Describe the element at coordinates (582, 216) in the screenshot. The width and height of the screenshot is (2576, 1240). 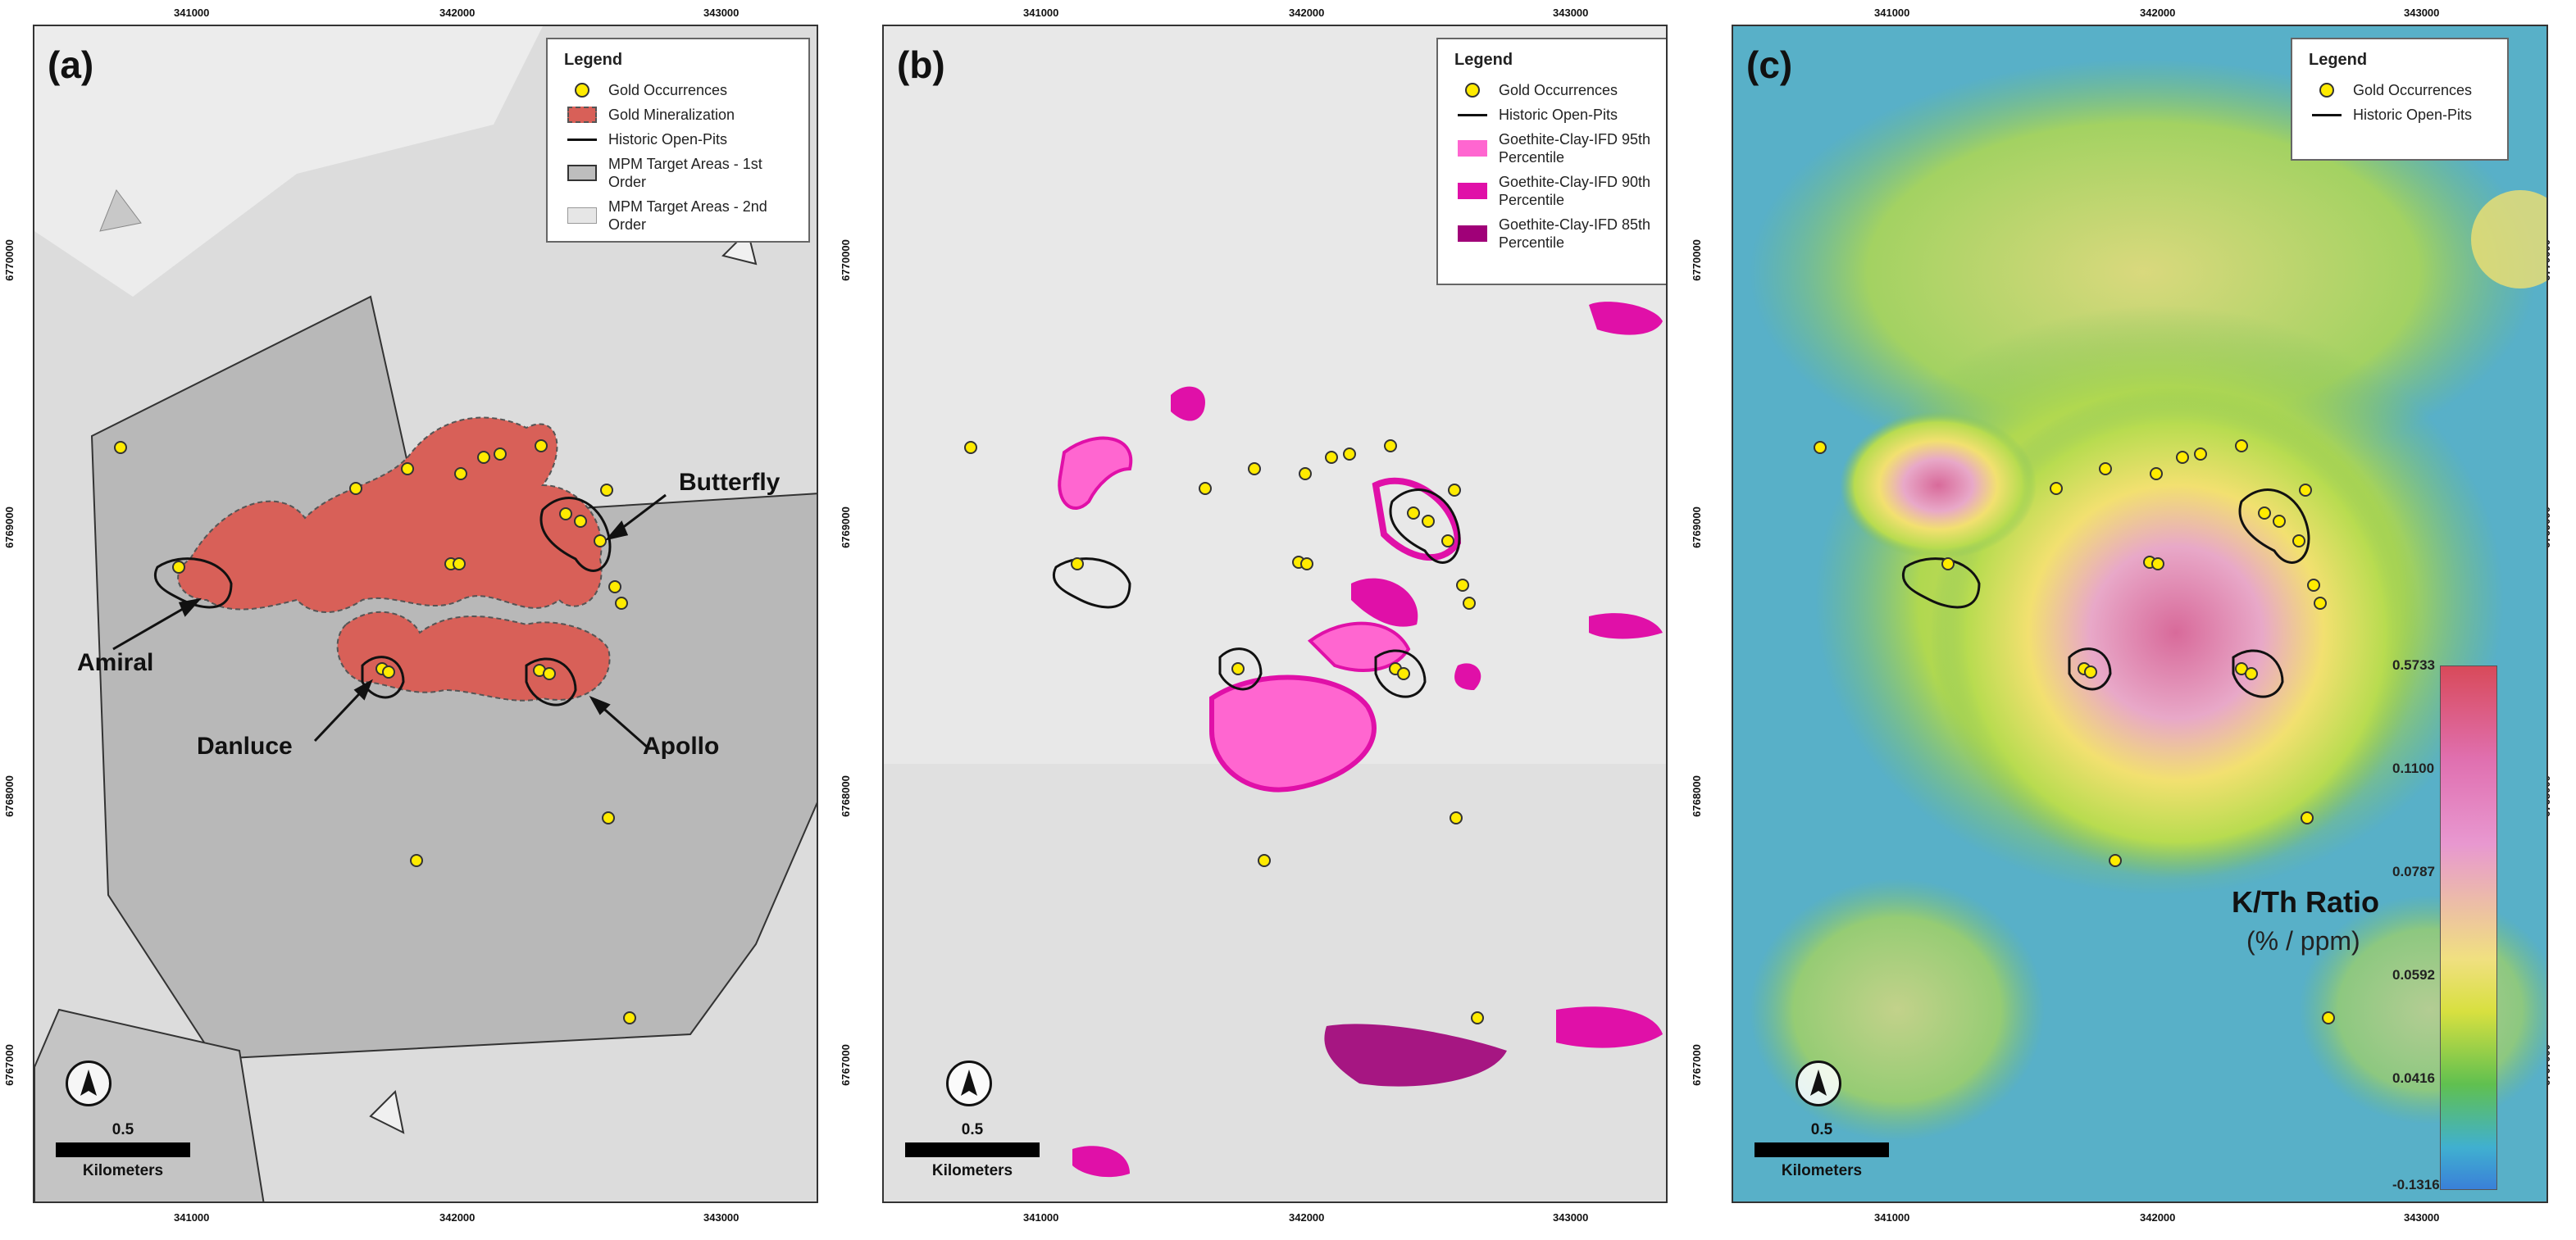
I see `target-2nd-symbol-icon` at that location.